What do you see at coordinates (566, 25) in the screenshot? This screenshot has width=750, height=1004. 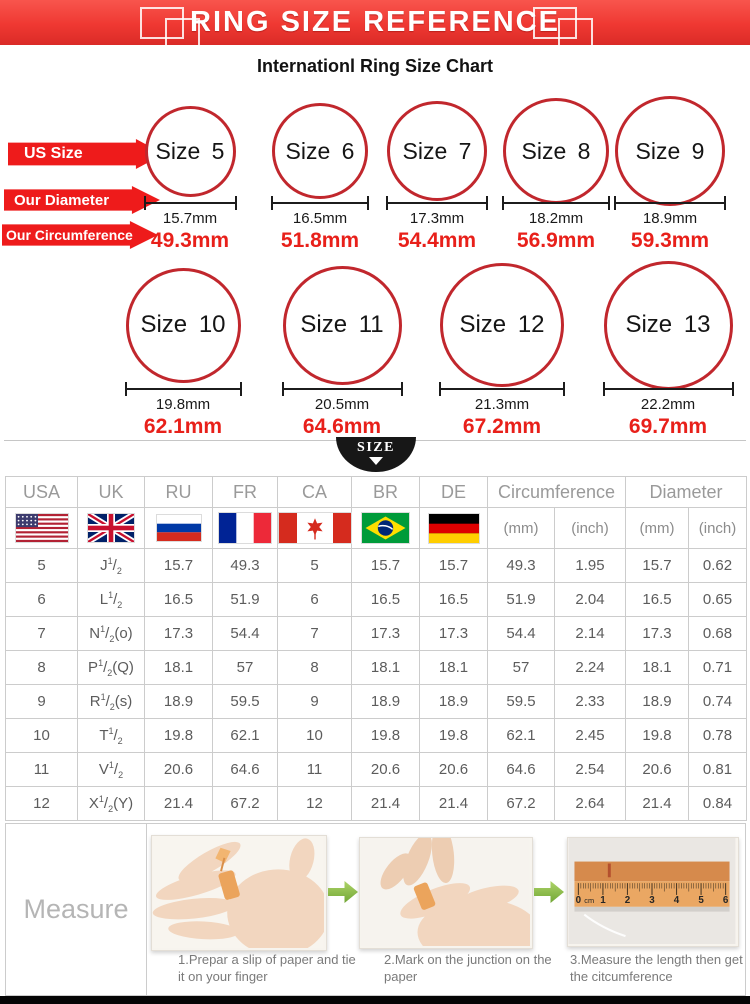 I see `overlapping-squares-icon` at bounding box center [566, 25].